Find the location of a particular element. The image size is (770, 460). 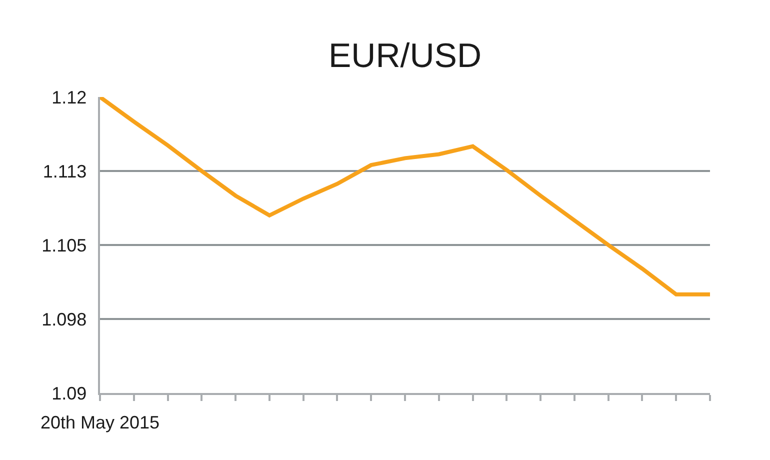

y-tick-label: 1.09 is located at coordinates (69, 393).